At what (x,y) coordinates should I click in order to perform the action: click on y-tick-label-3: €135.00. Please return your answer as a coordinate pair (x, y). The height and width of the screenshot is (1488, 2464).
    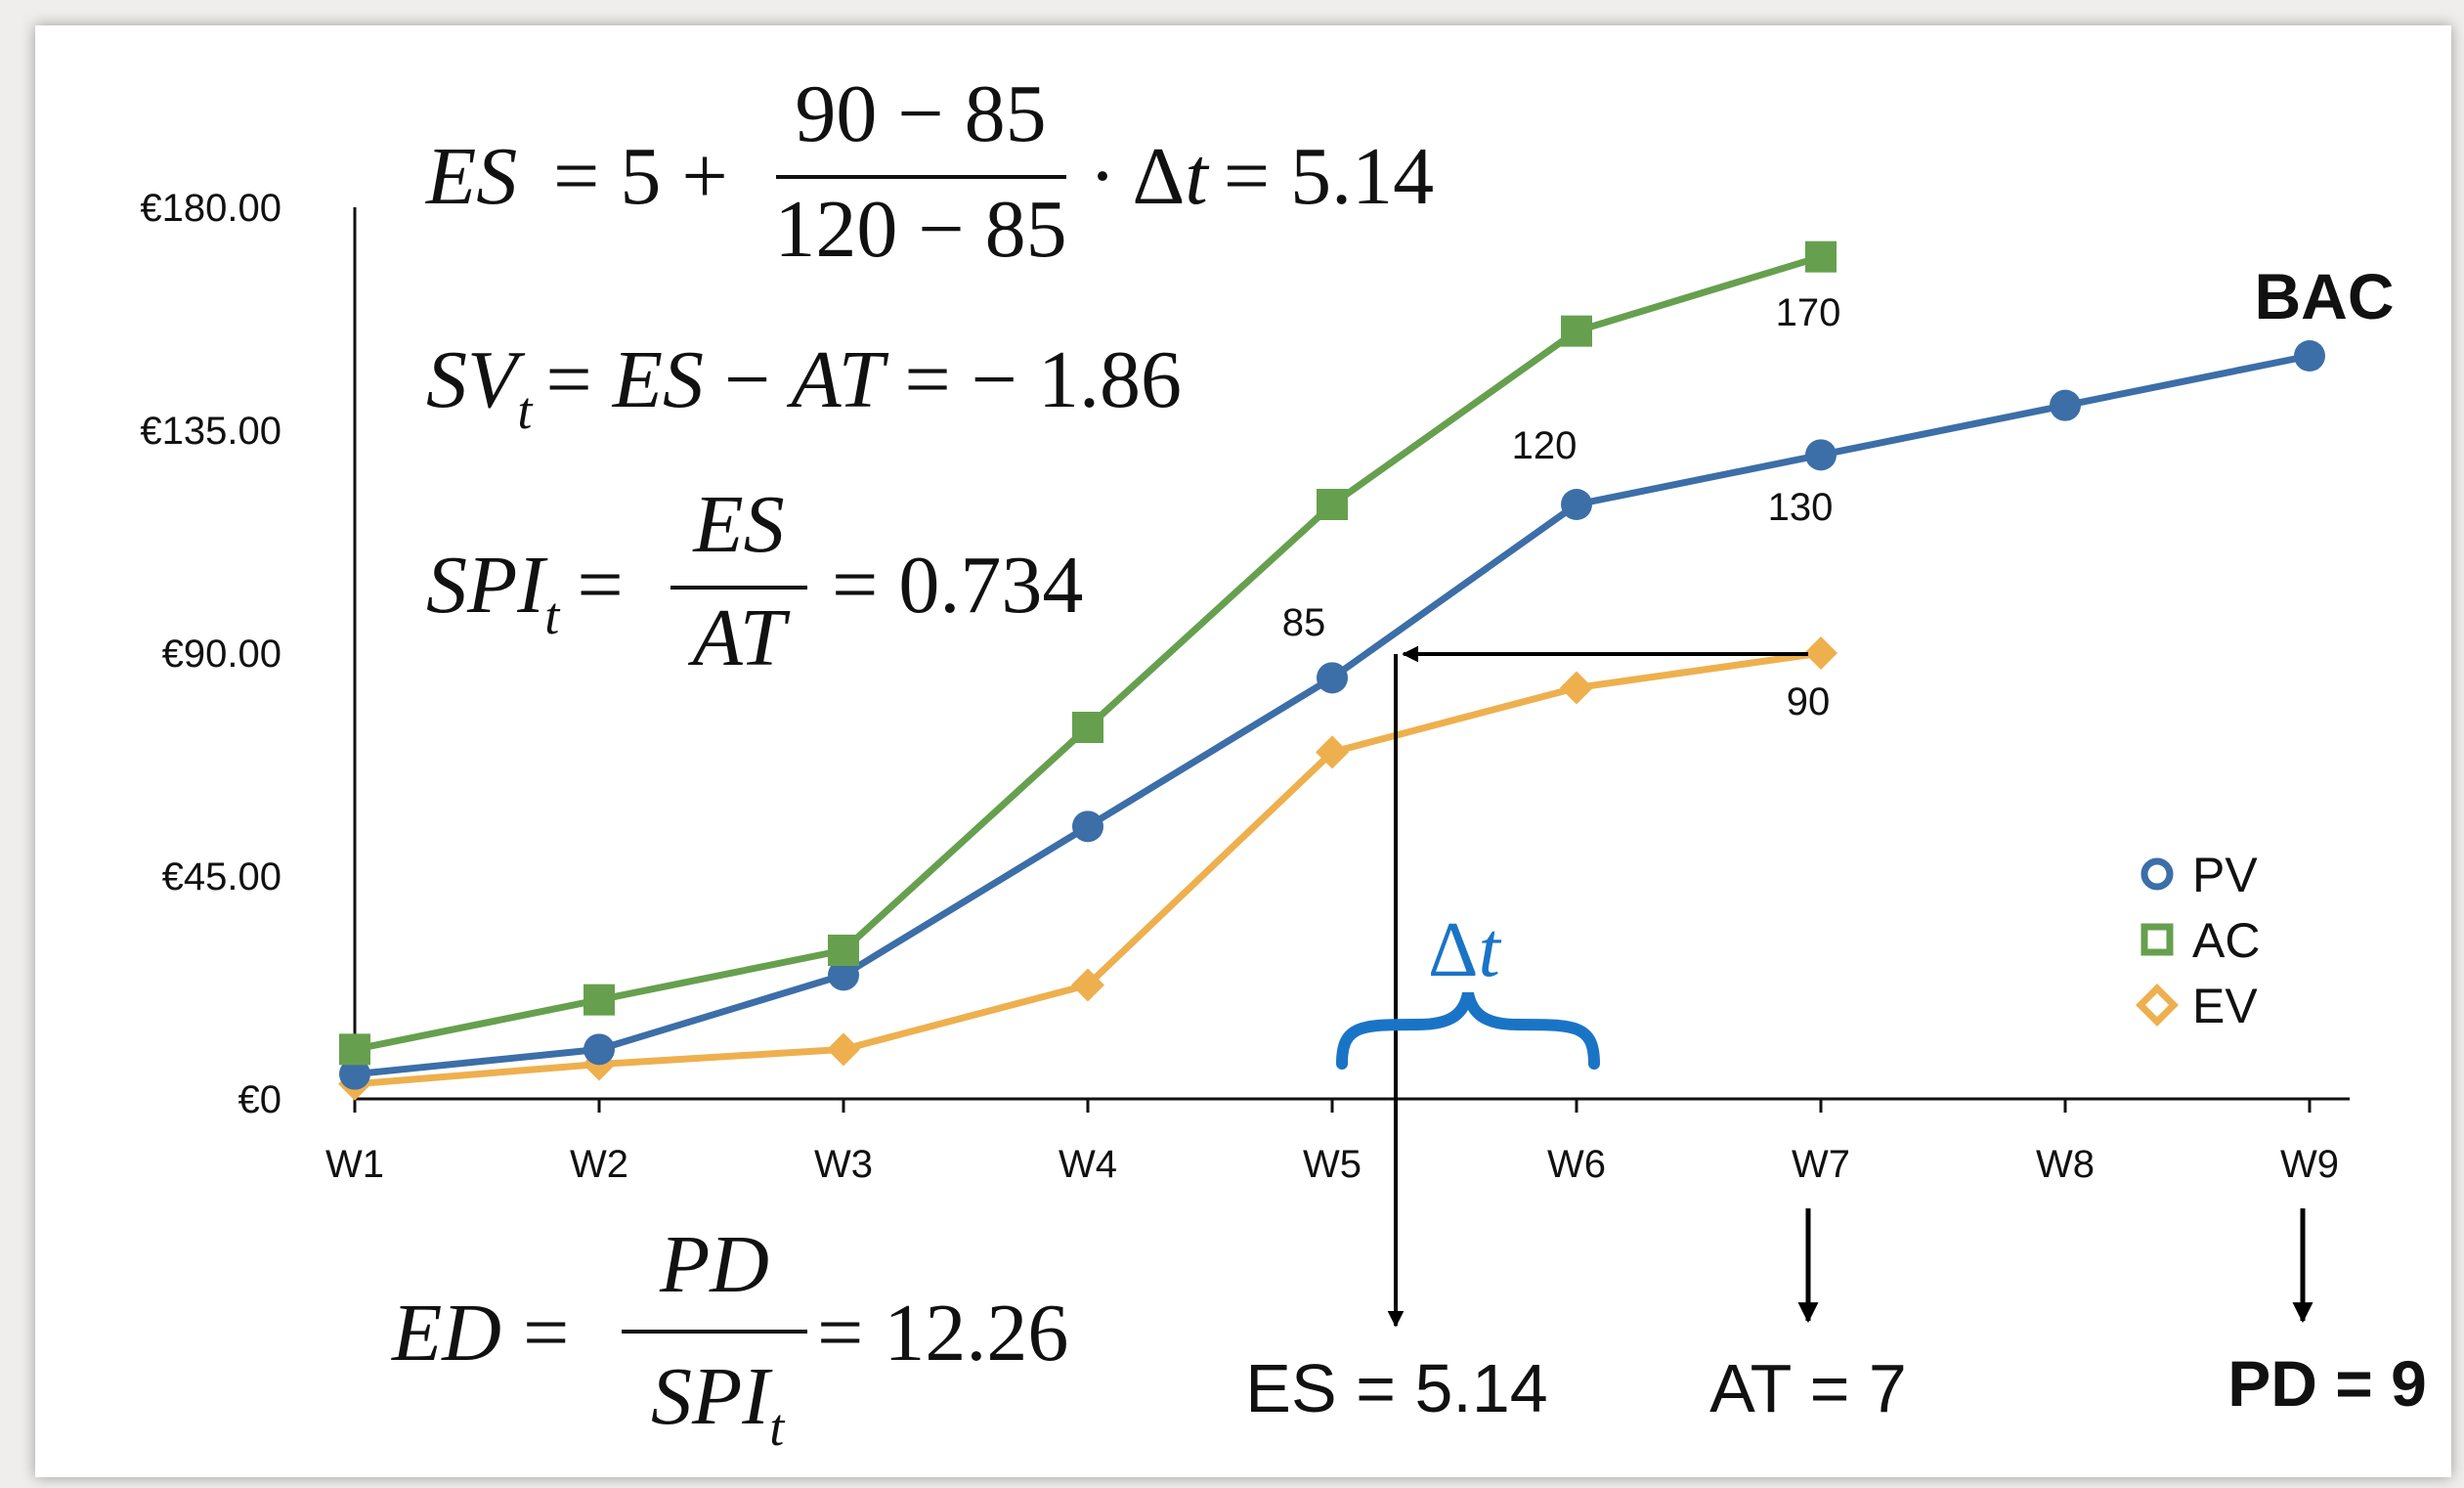
    Looking at the image, I should click on (210, 431).